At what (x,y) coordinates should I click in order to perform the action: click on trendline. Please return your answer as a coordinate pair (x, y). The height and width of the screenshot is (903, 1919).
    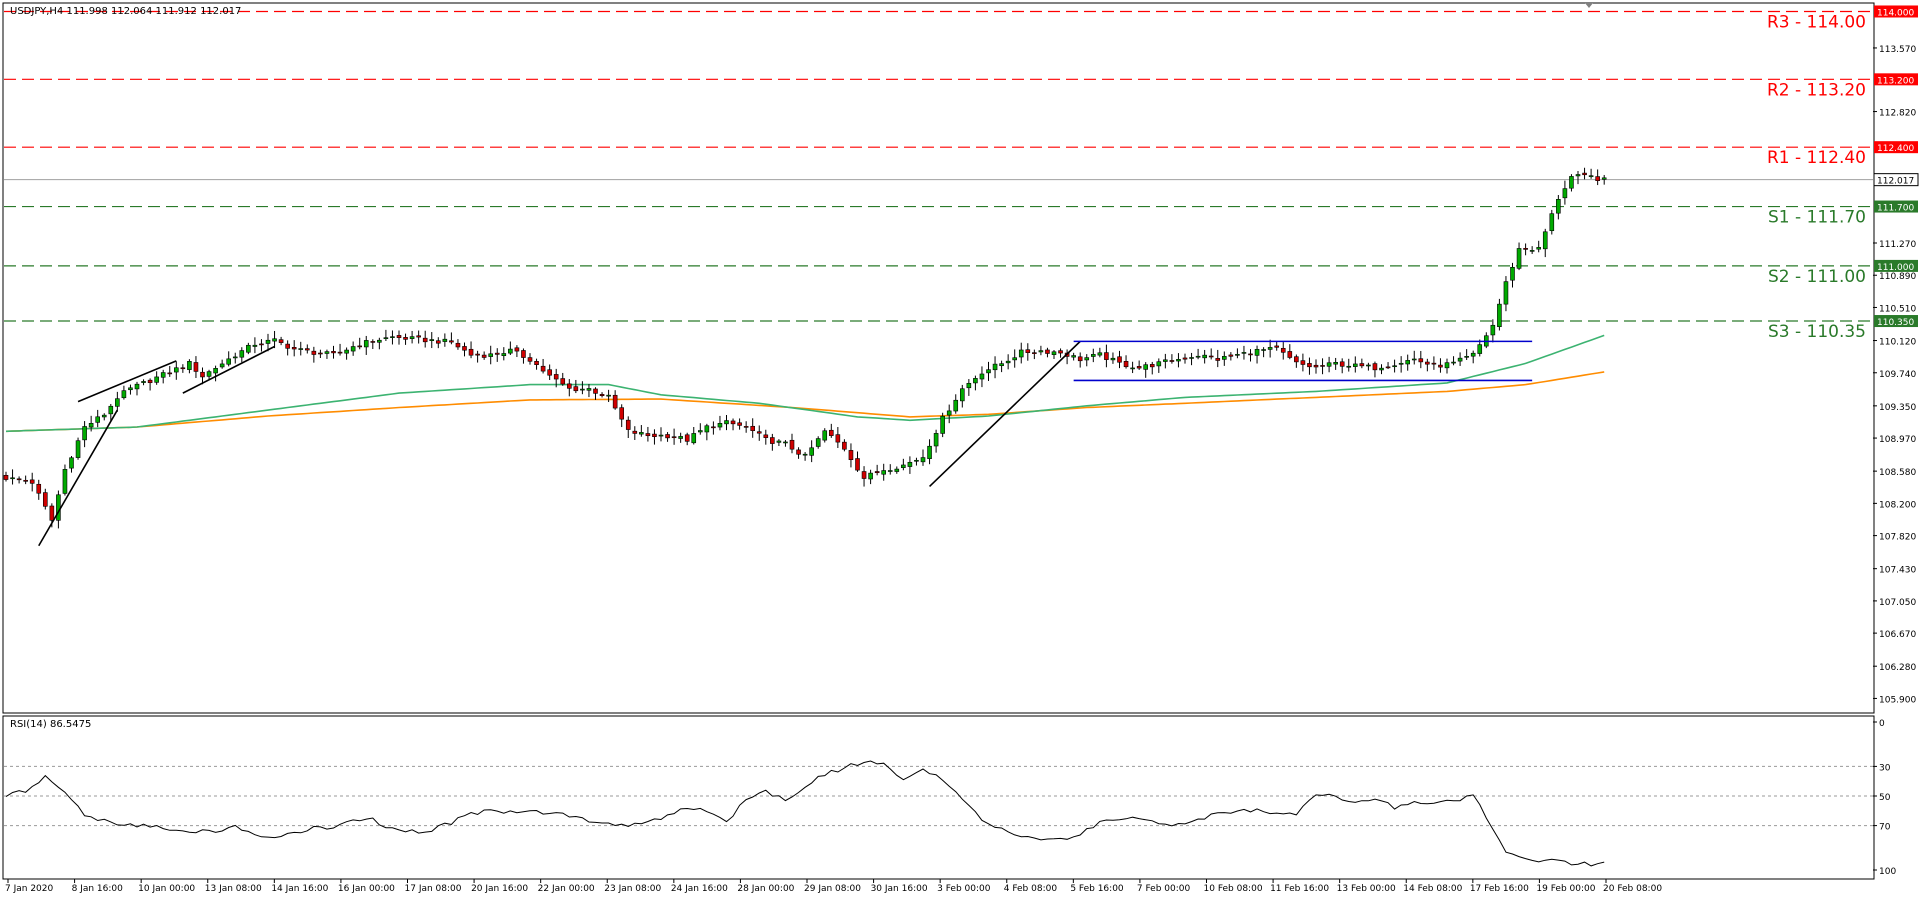
    Looking at the image, I should click on (1004, 413).